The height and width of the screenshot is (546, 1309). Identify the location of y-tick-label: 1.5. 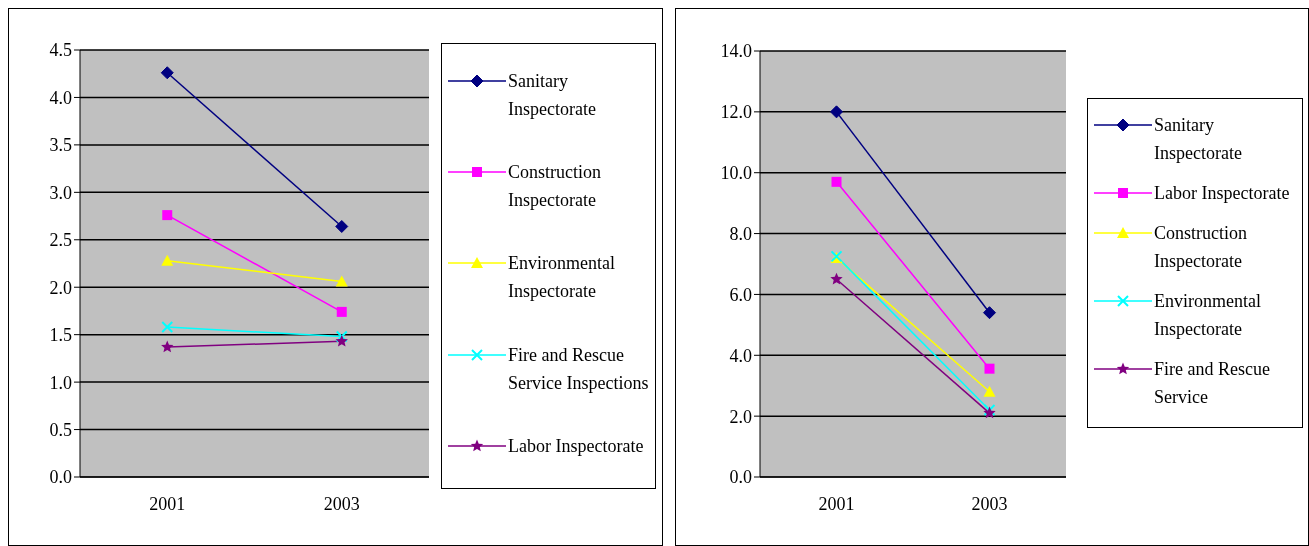
(60, 335).